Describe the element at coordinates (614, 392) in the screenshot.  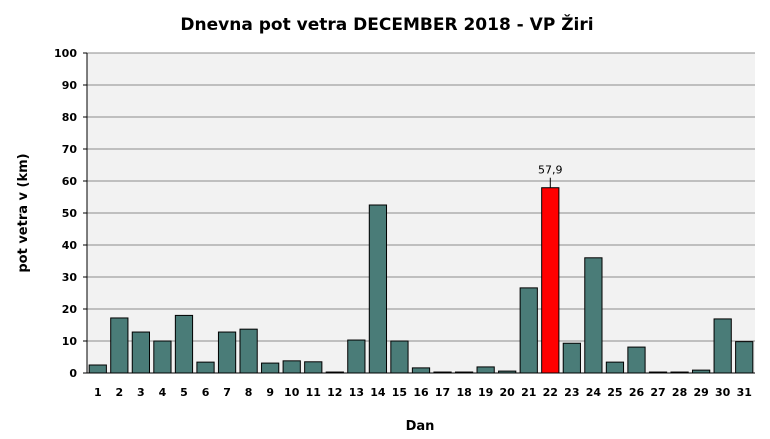
I see `x-tick-label: 25` at that location.